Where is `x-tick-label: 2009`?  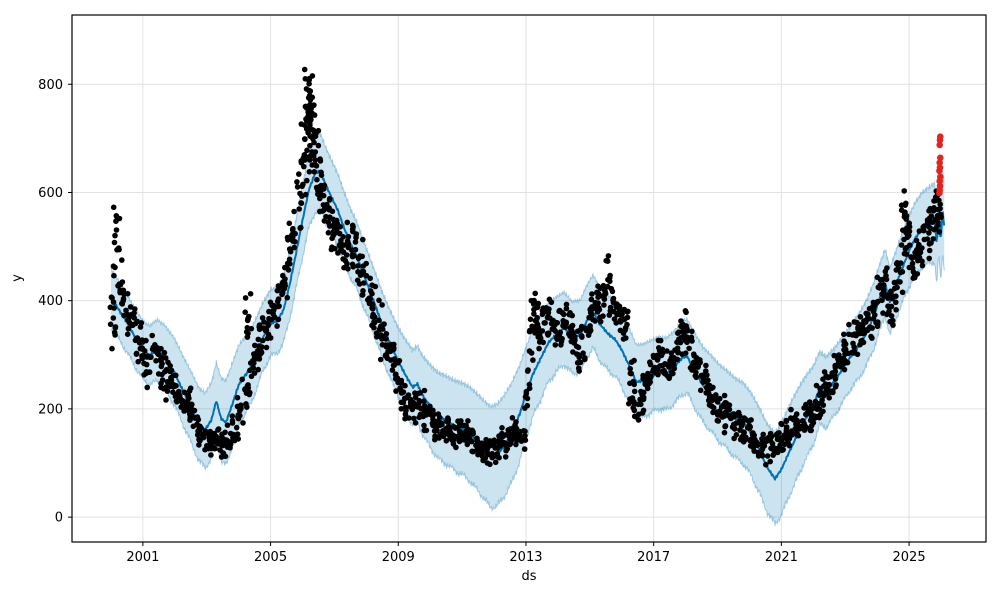 x-tick-label: 2009 is located at coordinates (398, 557).